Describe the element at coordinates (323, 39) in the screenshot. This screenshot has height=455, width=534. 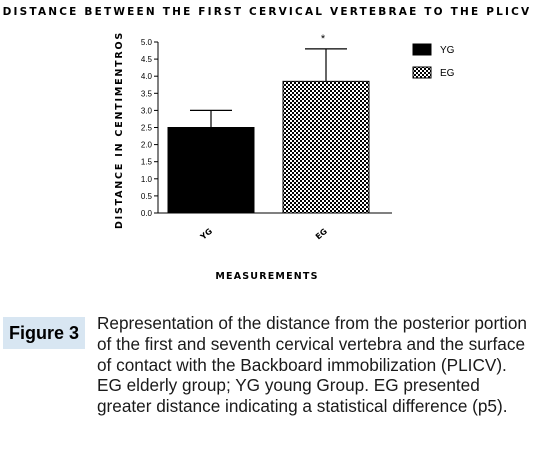
I see `significance-marker: *` at that location.